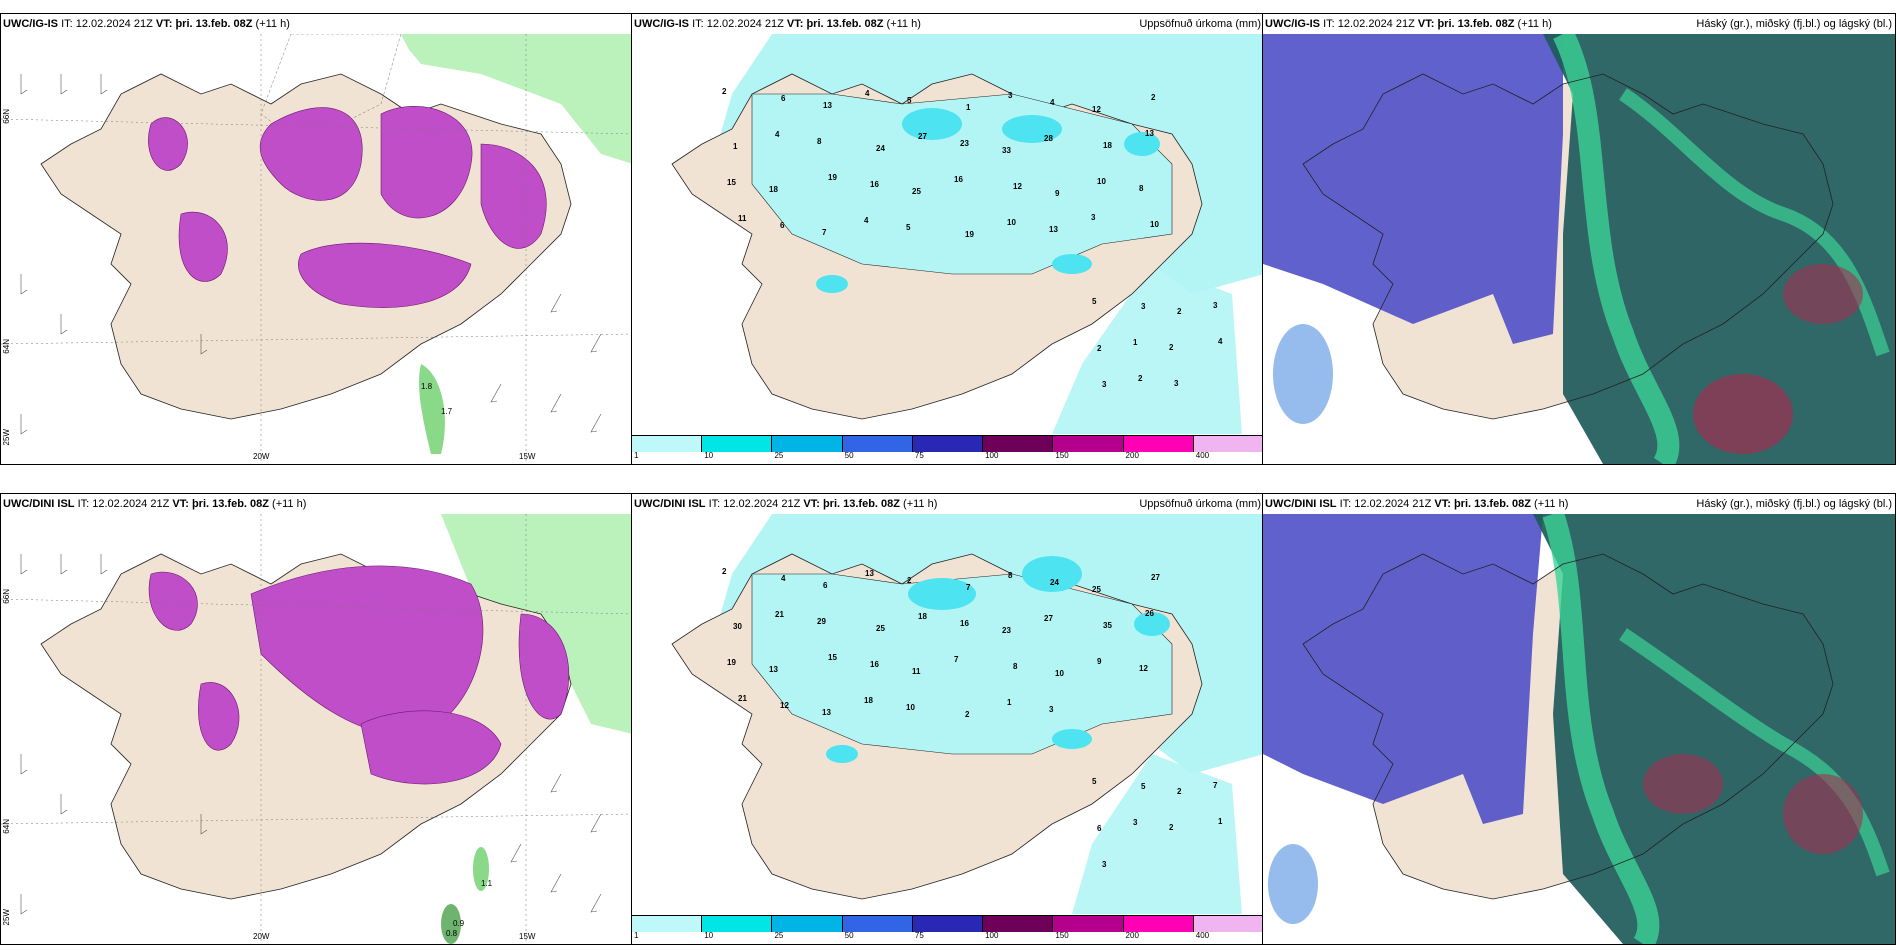 The width and height of the screenshot is (1900, 950). I want to click on precip-value-label: 23, so click(964, 143).